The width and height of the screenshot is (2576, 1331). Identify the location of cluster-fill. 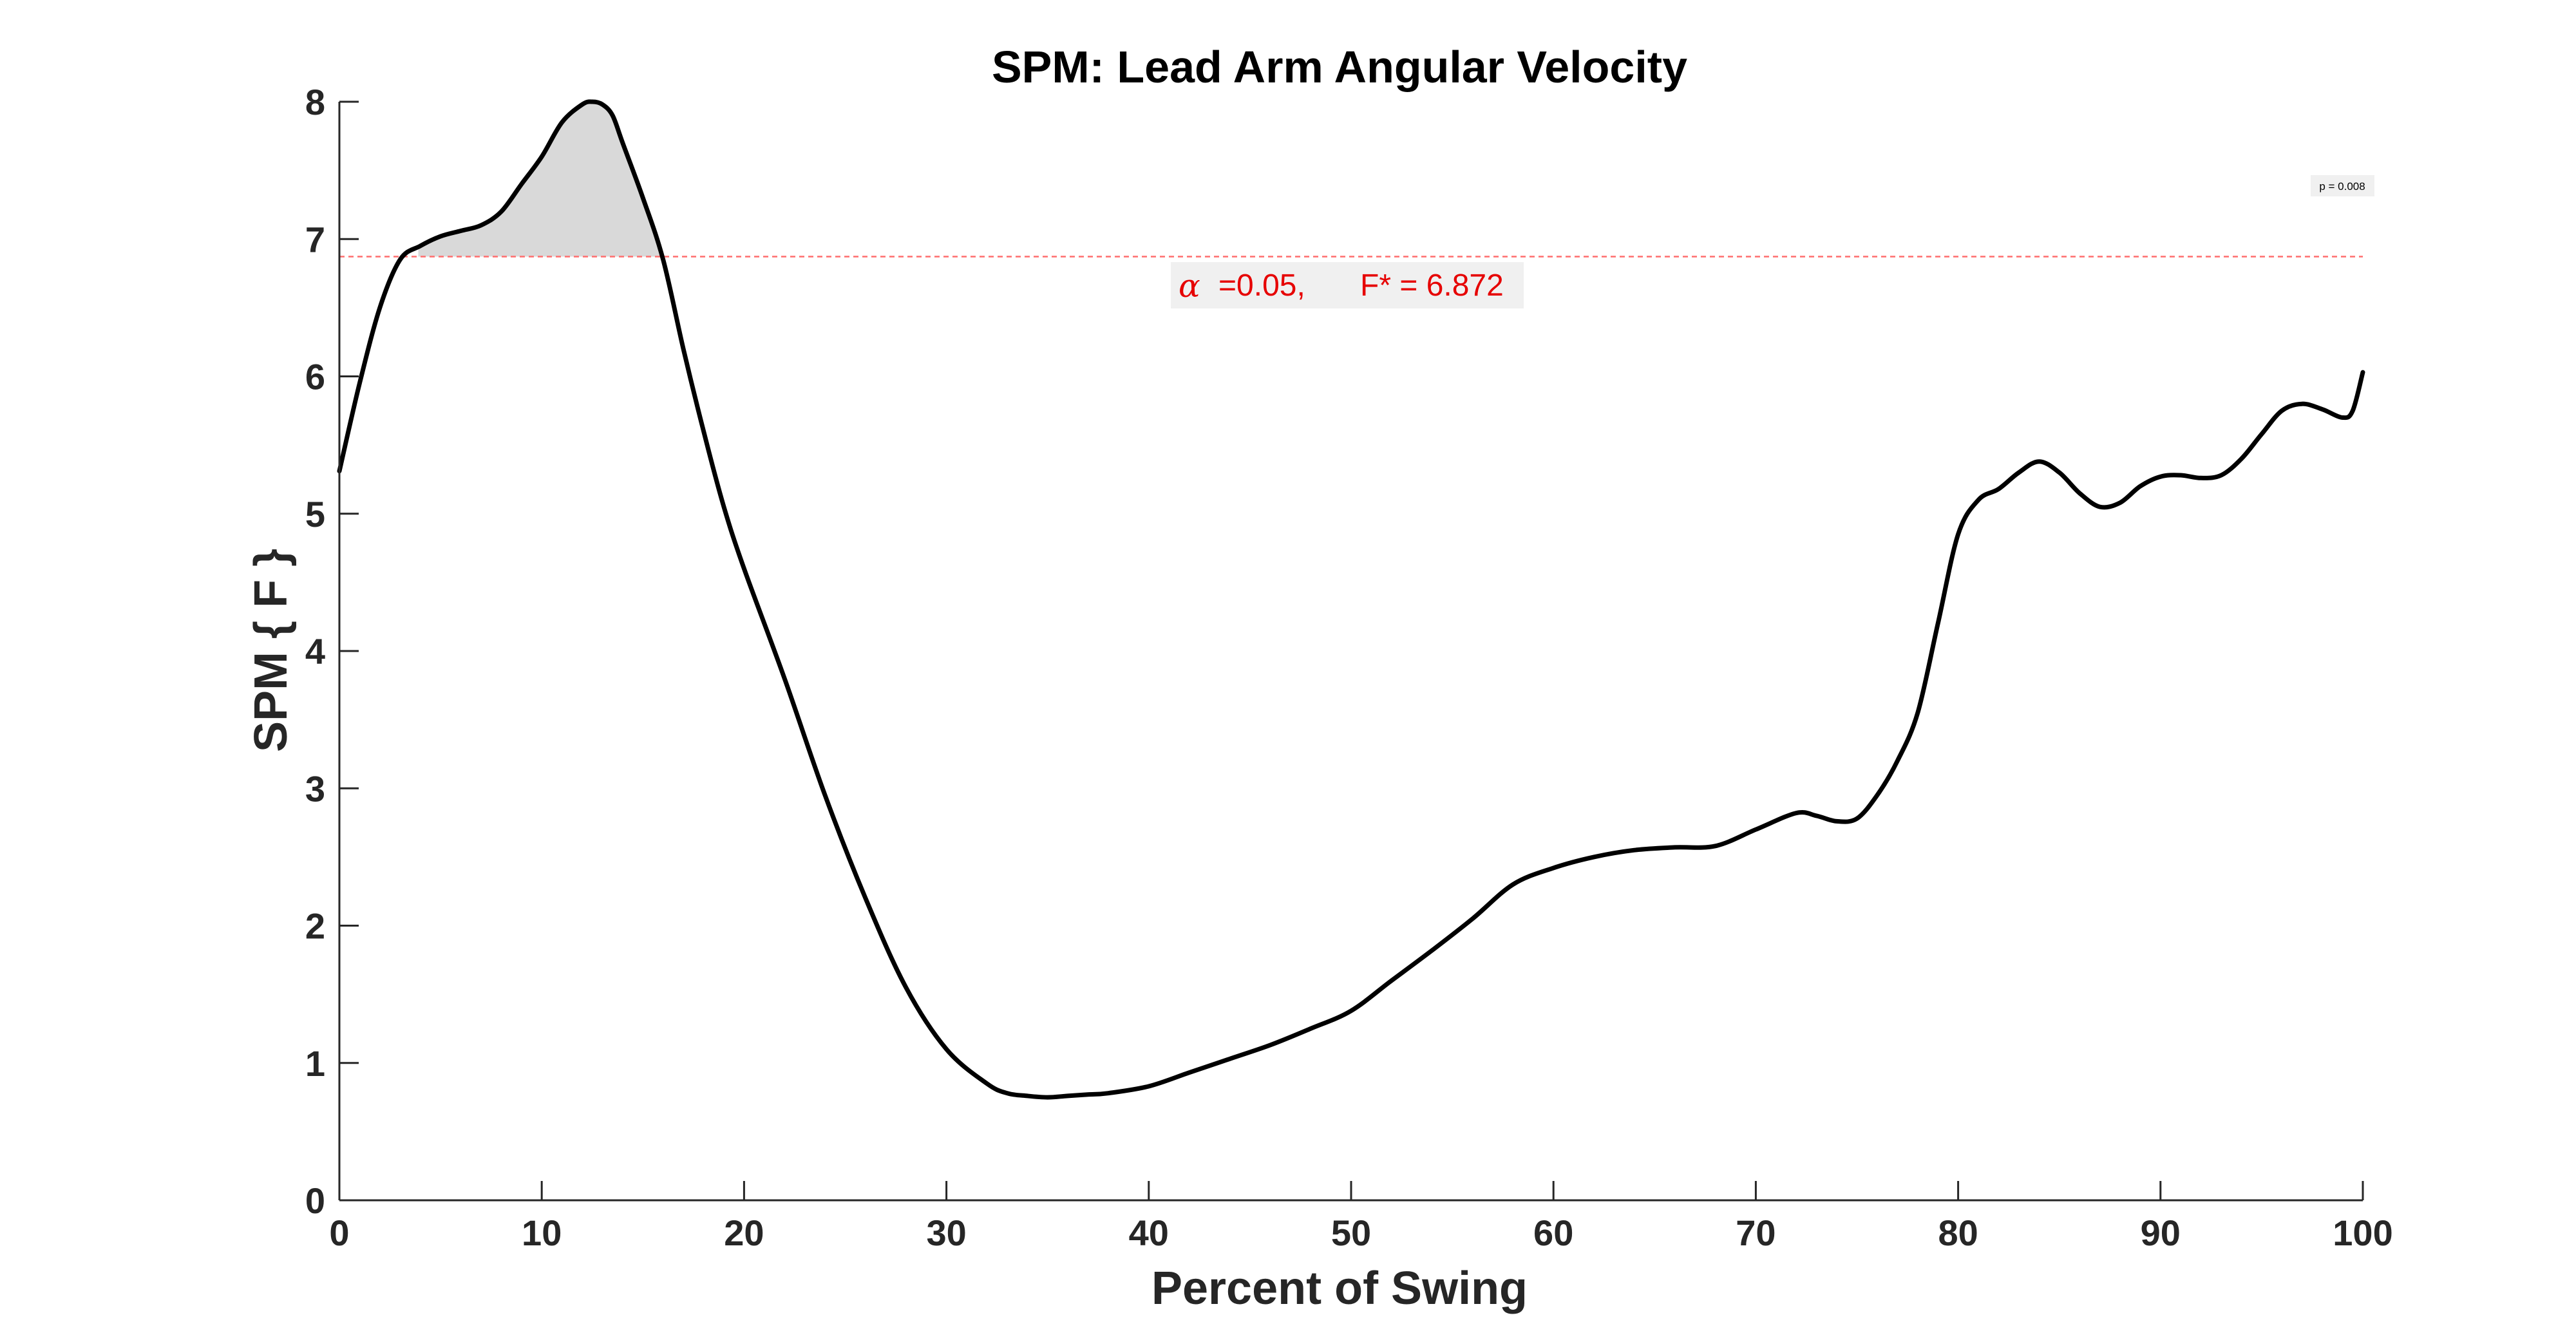
(545, 179).